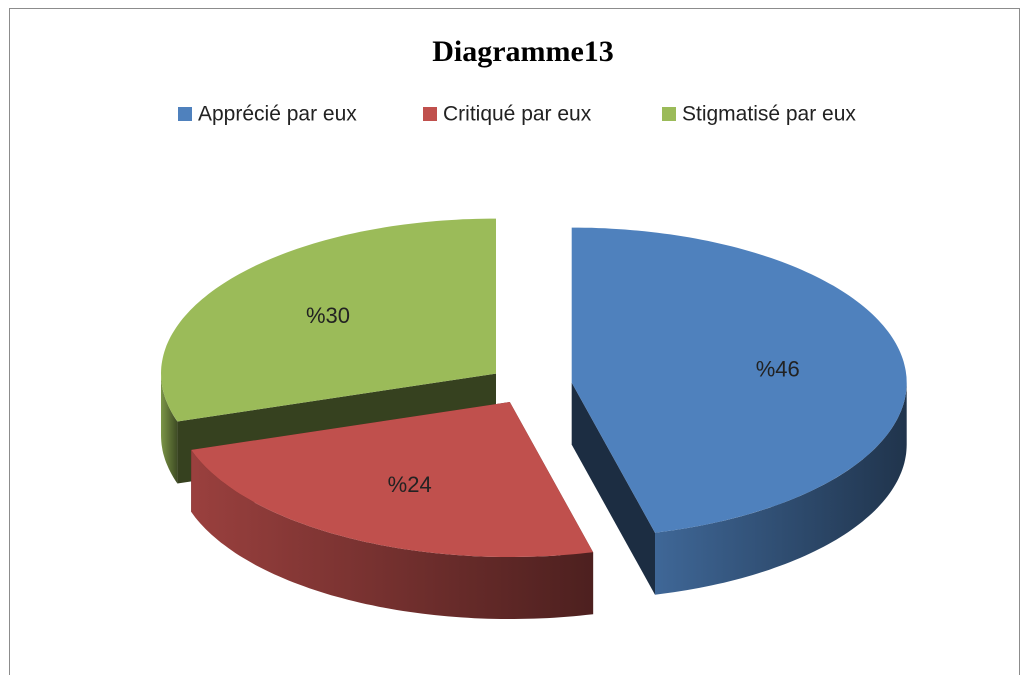 The width and height of the screenshot is (1025, 675). What do you see at coordinates (277, 114) in the screenshot?
I see `legend-label: Apprécié par eux` at bounding box center [277, 114].